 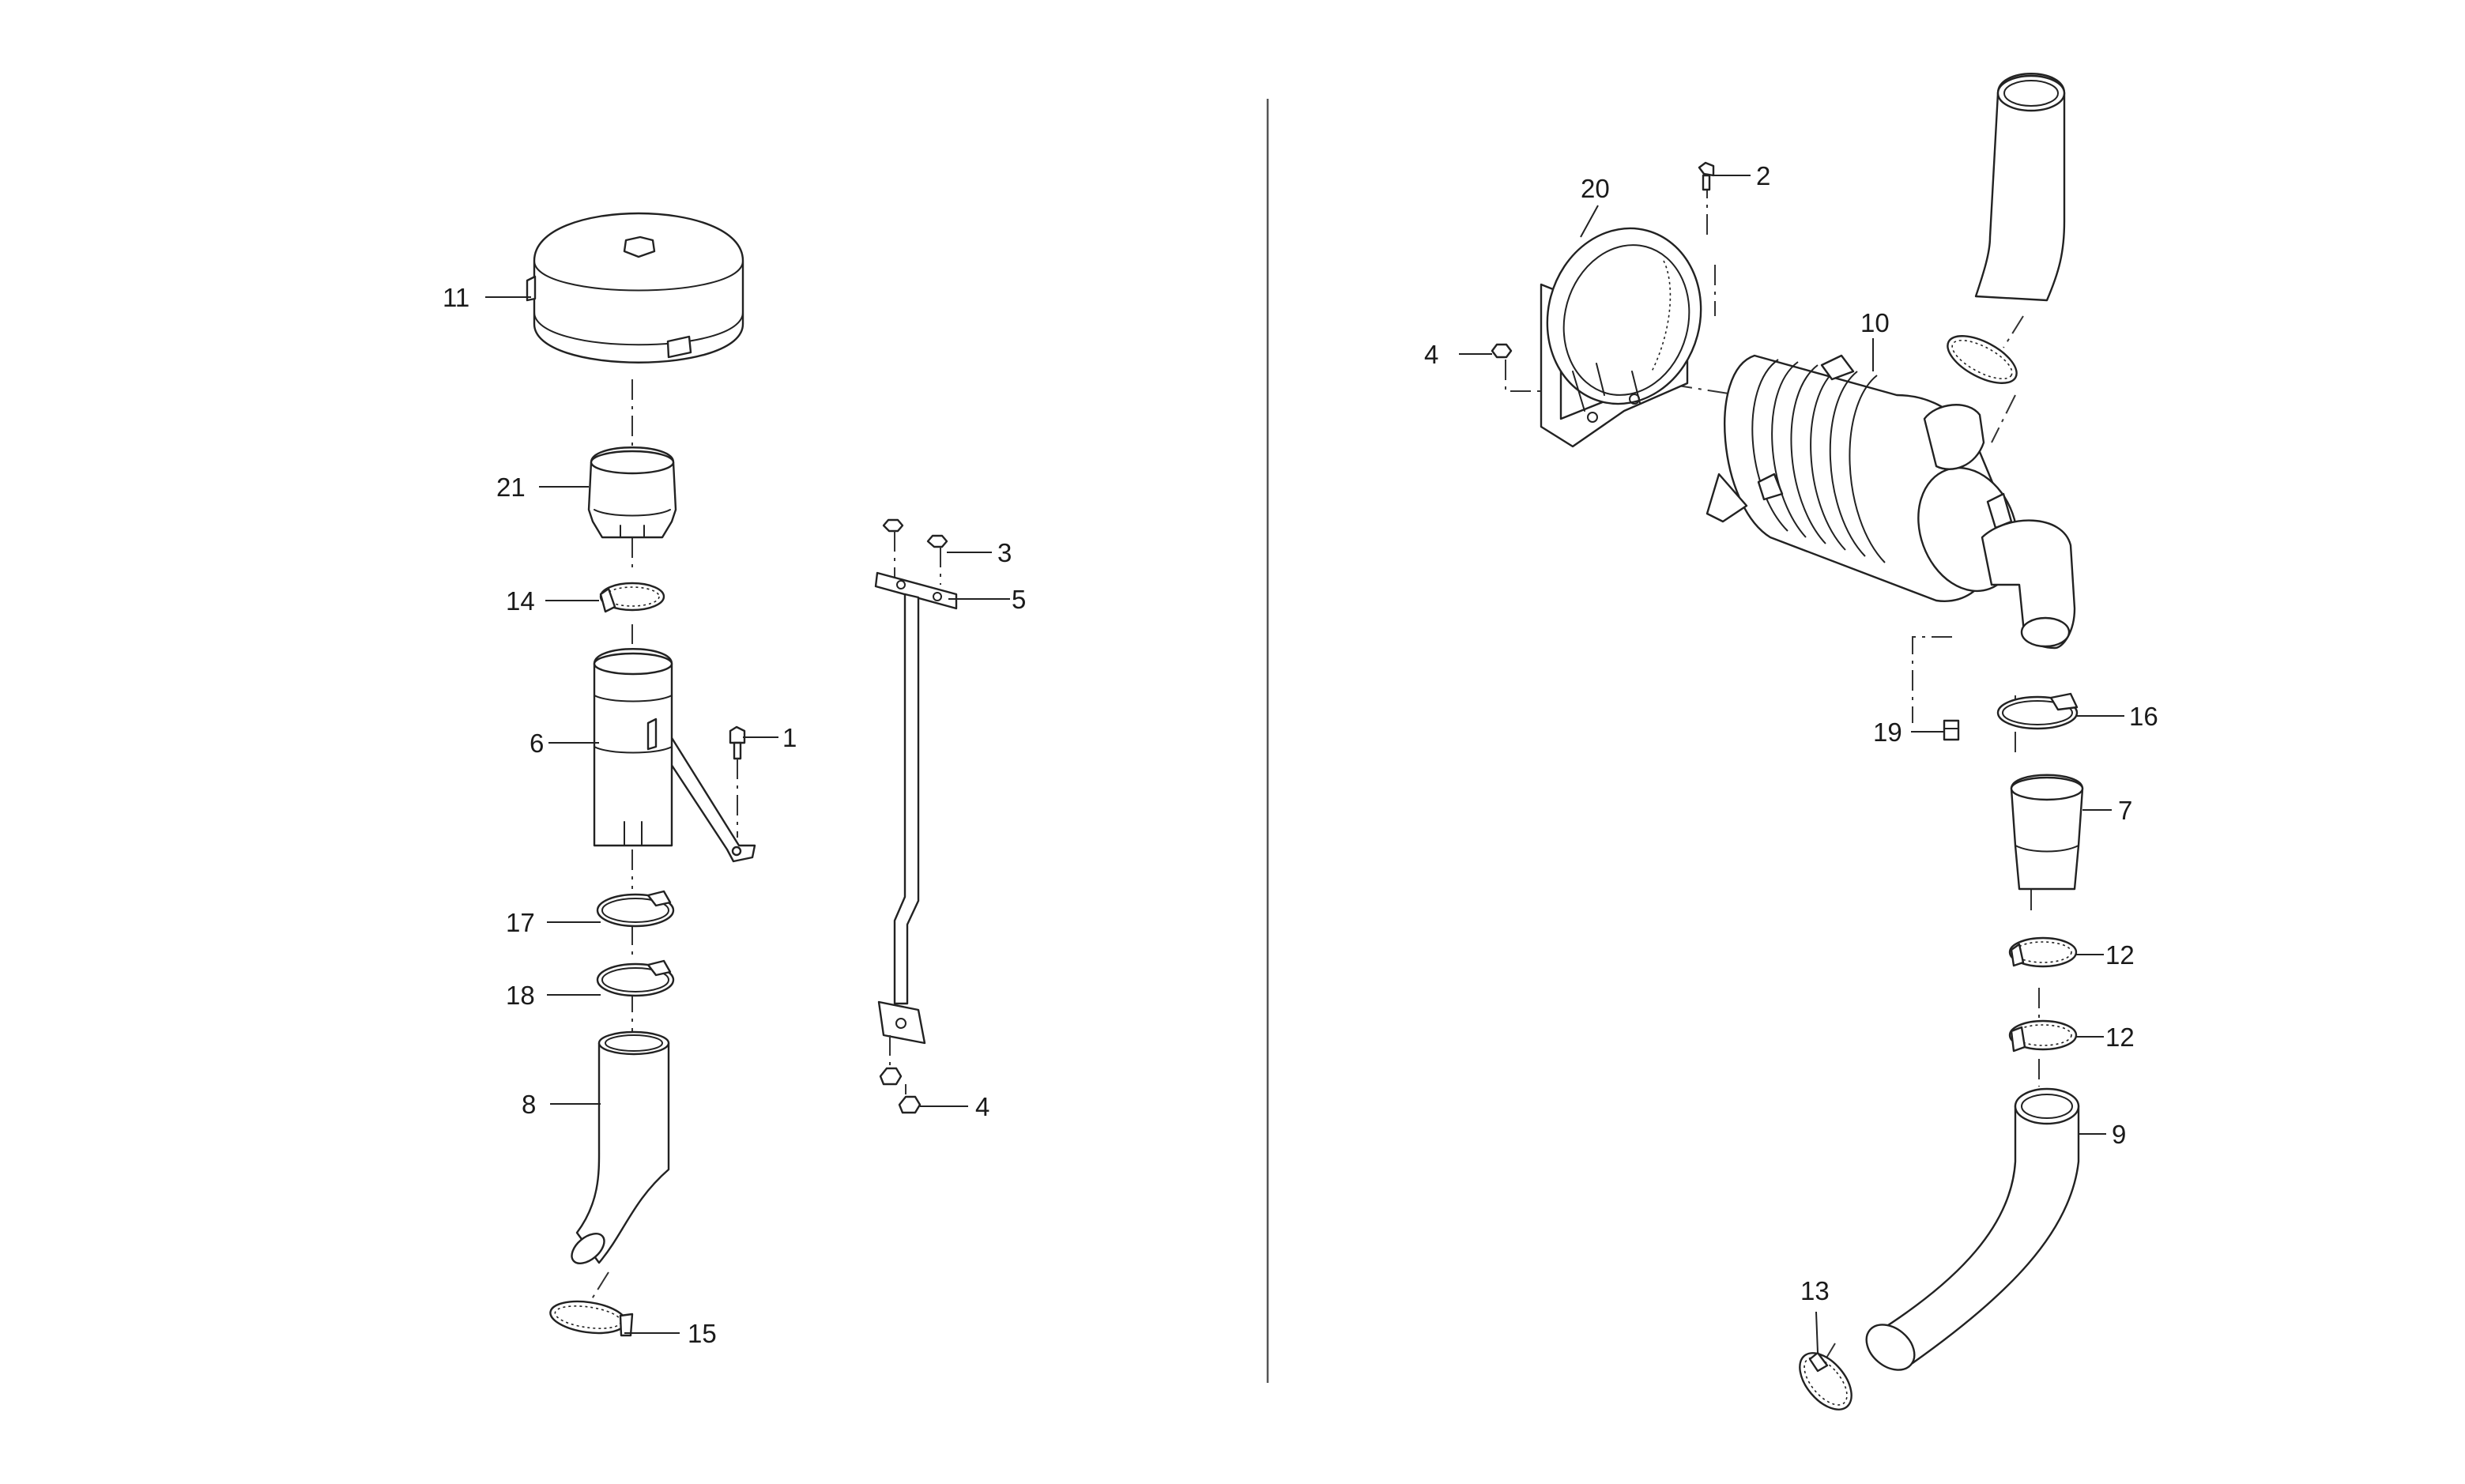 I want to click on callout-21: 21, so click(x=511, y=487).